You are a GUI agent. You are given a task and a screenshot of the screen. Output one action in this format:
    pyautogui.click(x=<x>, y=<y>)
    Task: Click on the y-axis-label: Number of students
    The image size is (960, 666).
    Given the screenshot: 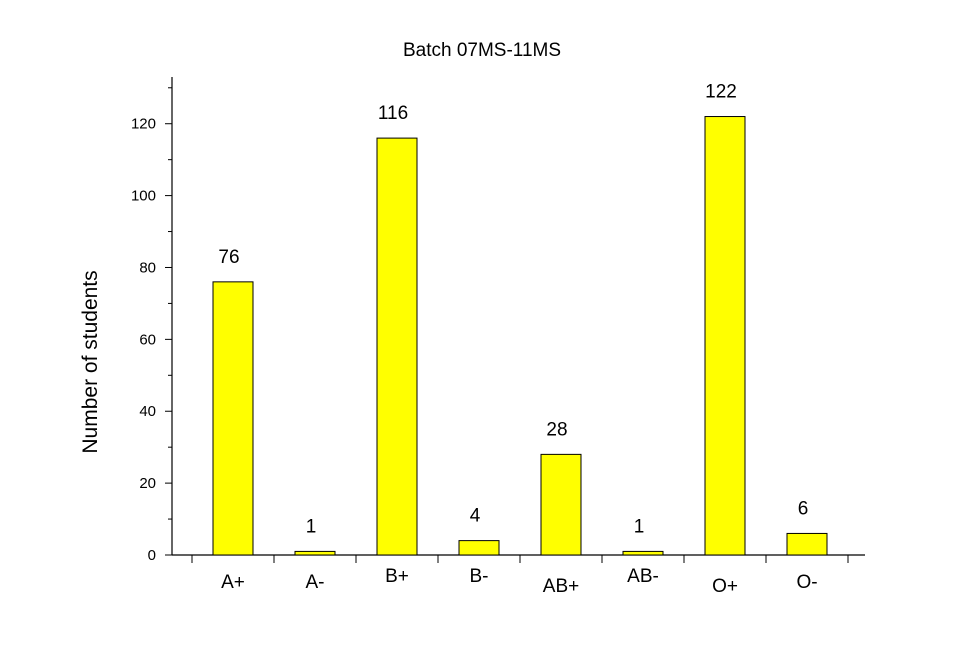 What is the action you would take?
    pyautogui.click(x=90, y=361)
    